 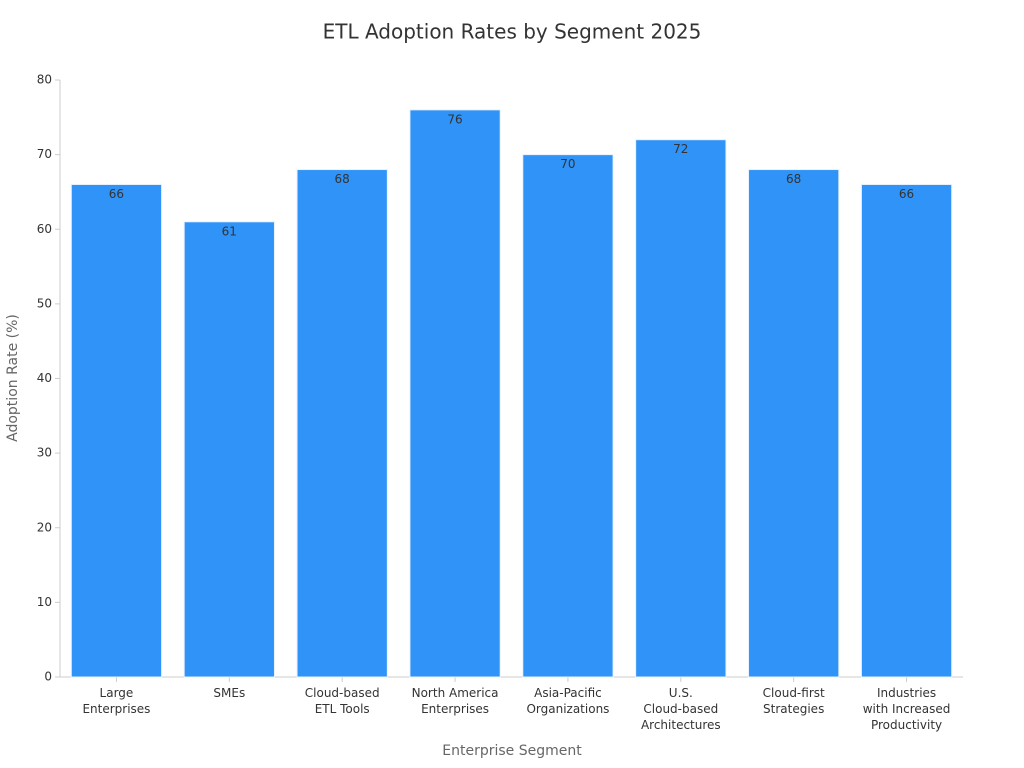 I want to click on data-label: 72, so click(x=680, y=149).